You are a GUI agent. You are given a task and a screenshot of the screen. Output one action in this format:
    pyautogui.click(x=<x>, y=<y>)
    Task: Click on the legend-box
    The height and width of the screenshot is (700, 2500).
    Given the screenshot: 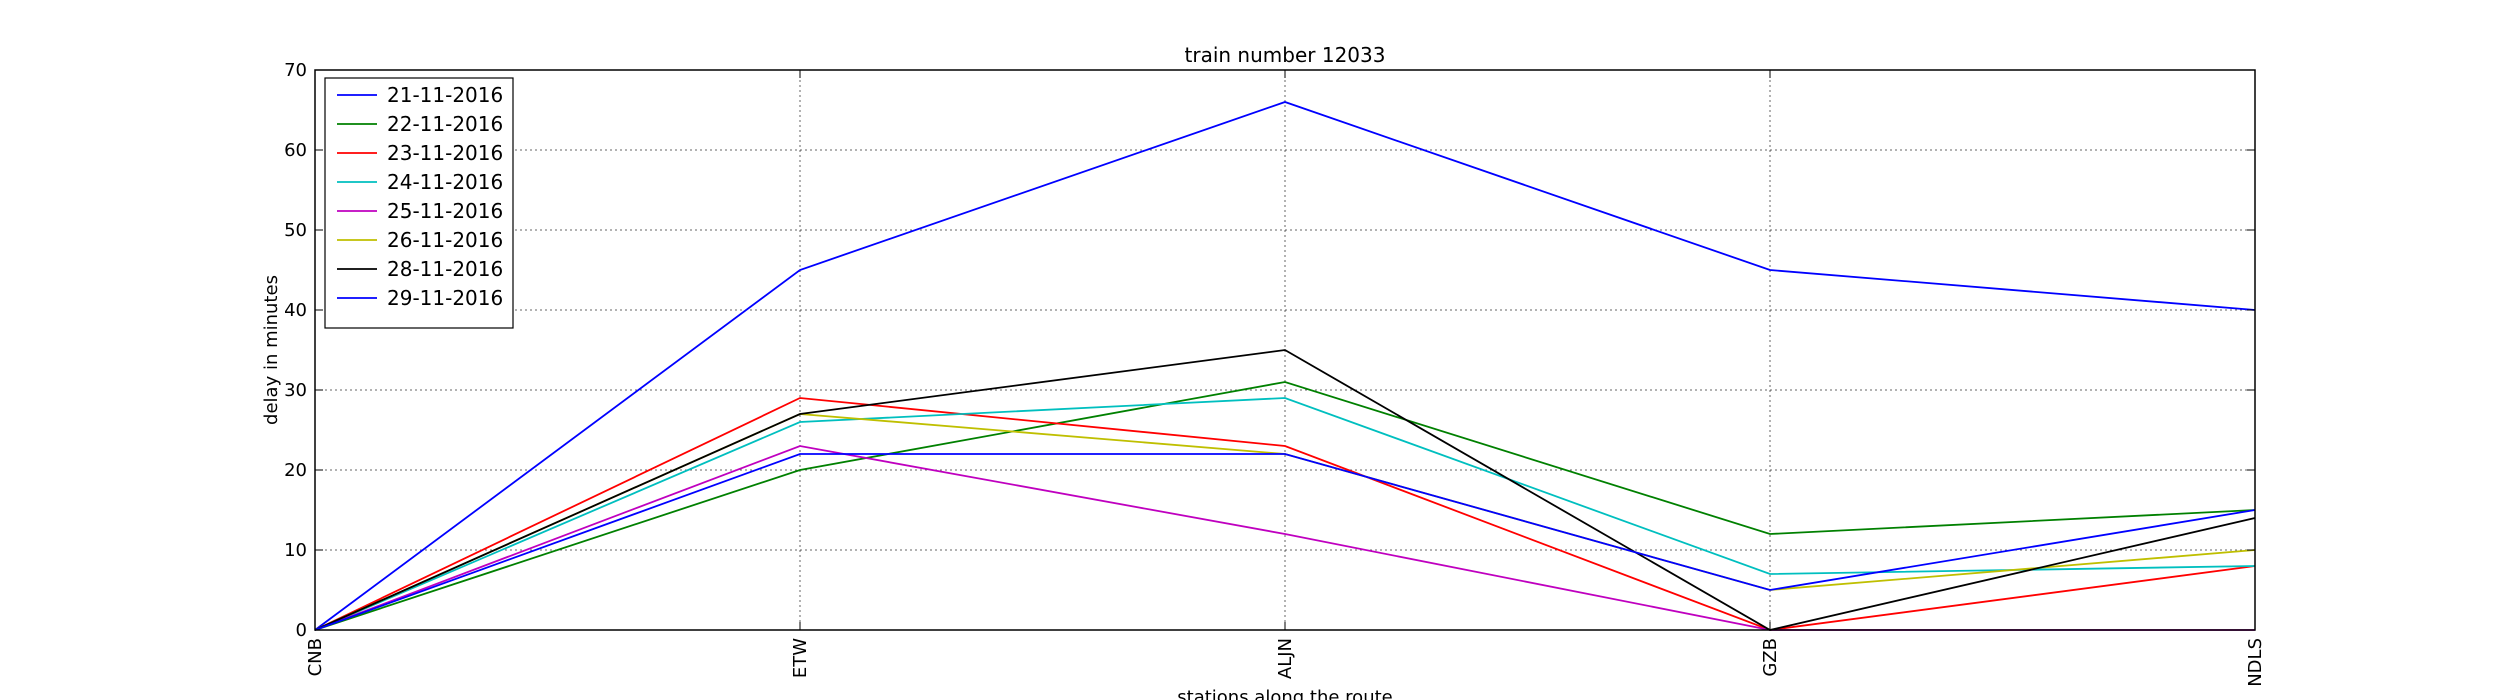 What is the action you would take?
    pyautogui.click(x=419, y=203)
    